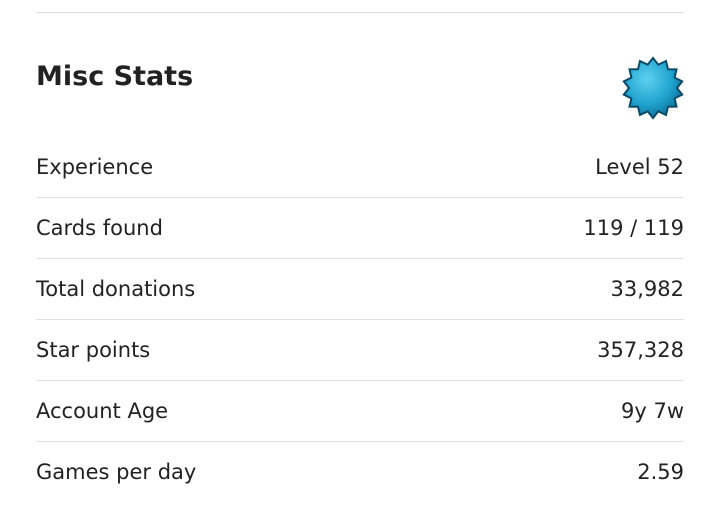  I want to click on stat-row: Account Age 9y 7w, so click(360, 411).